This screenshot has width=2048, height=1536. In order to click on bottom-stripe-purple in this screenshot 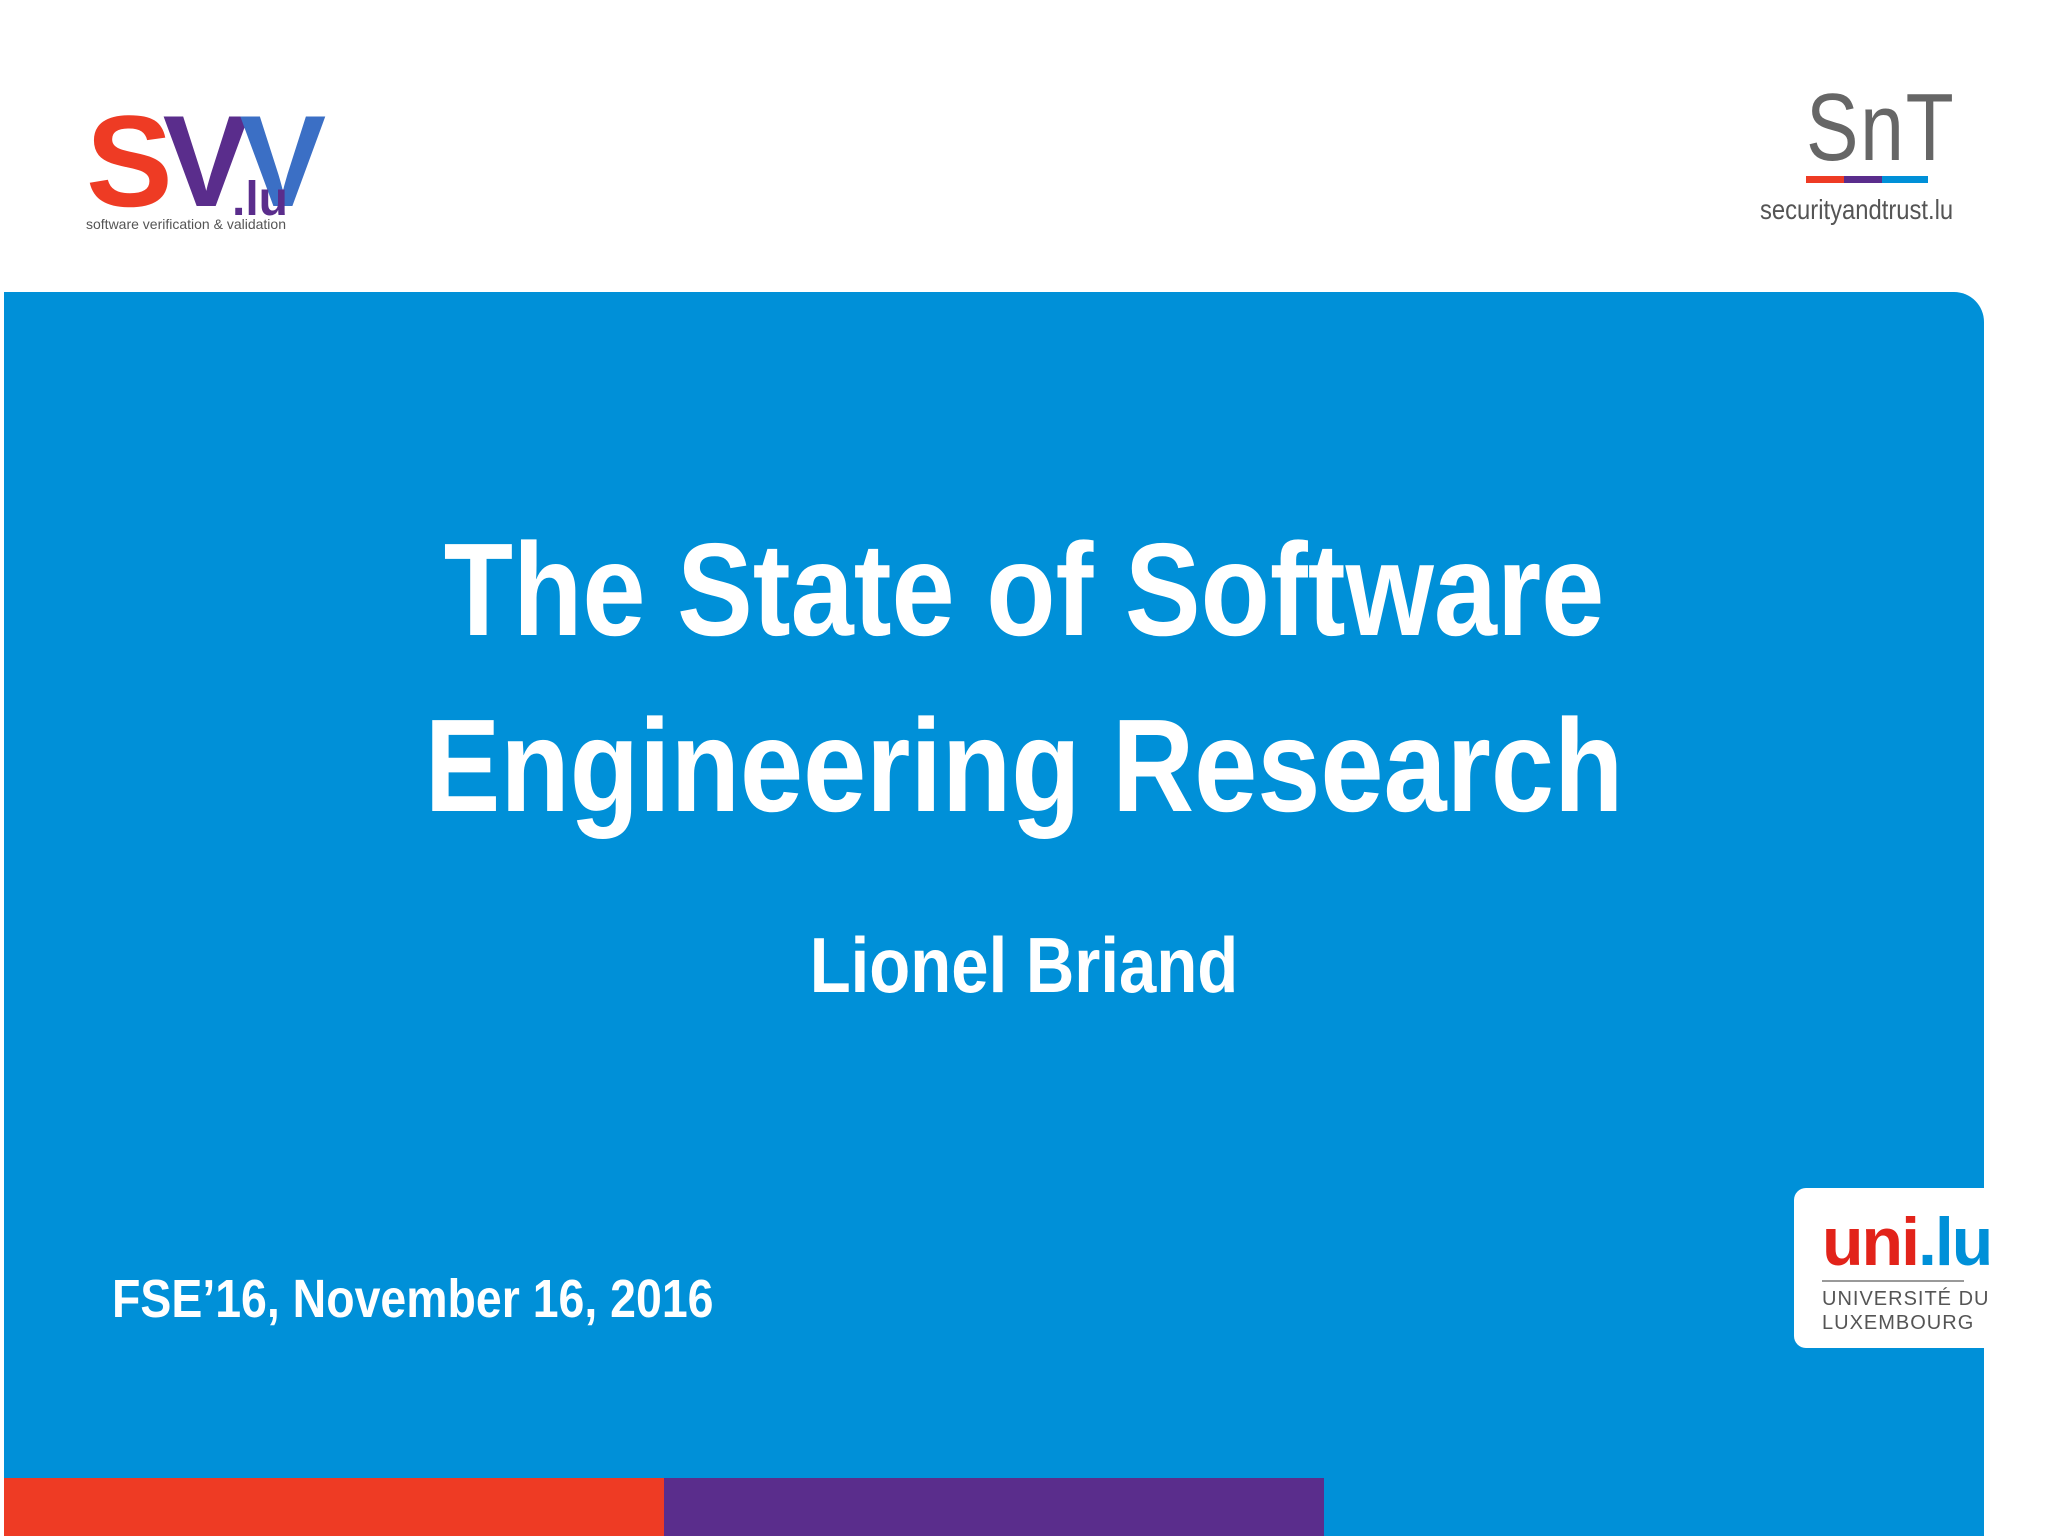, I will do `click(994, 1507)`.